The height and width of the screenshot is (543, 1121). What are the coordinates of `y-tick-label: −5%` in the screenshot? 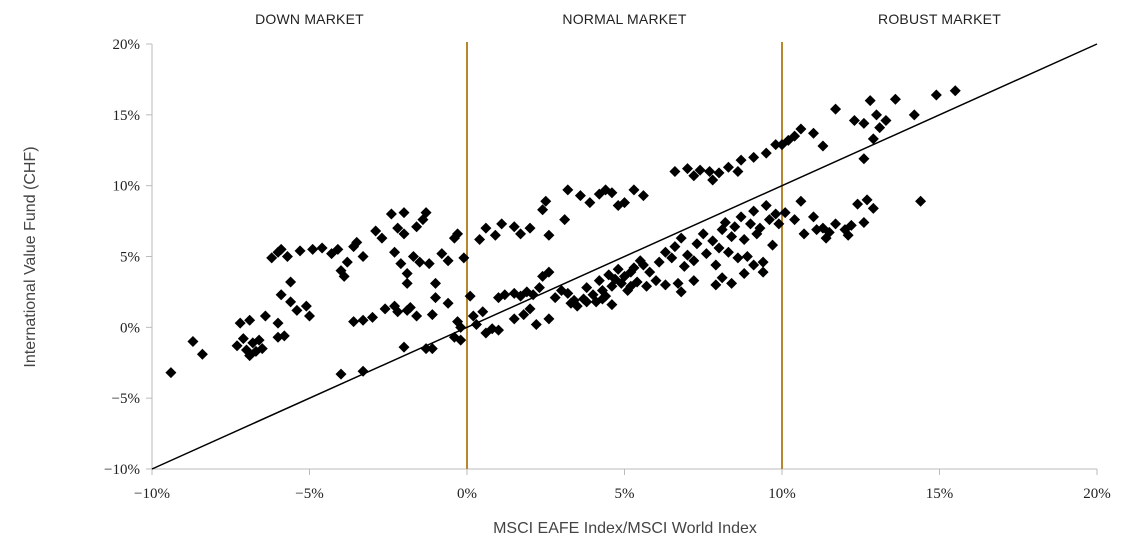 It's located at (126, 399).